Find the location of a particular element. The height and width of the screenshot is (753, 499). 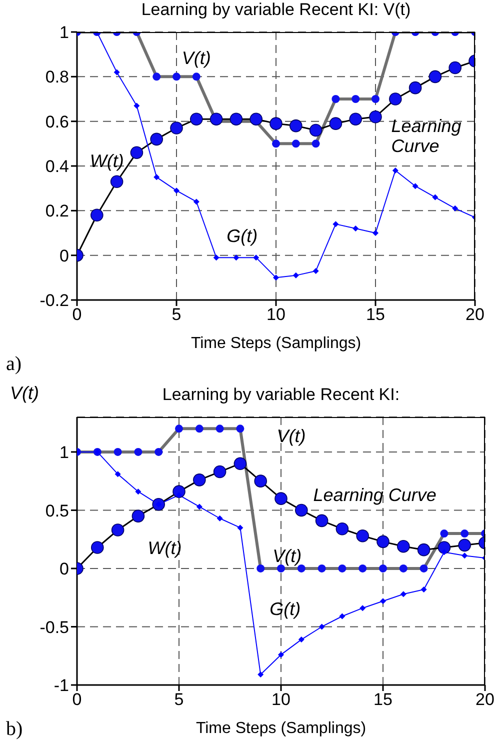

y-axis-title: V(t) is located at coordinates (24, 393).